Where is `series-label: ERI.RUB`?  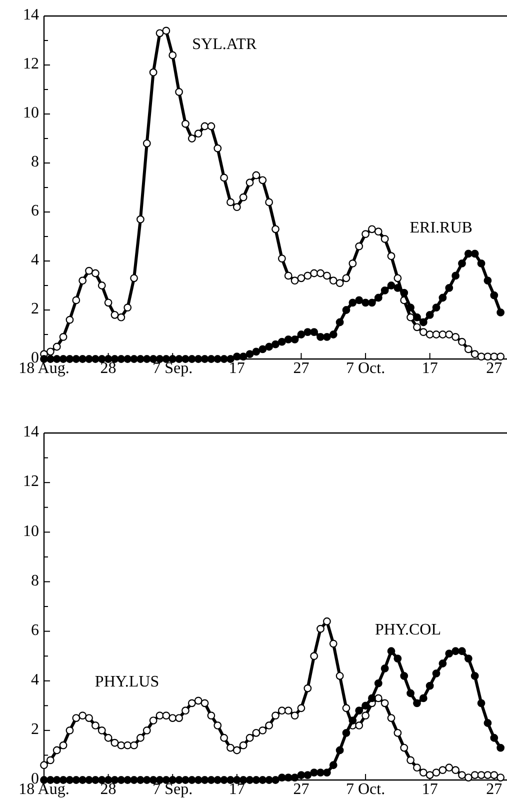 series-label: ERI.RUB is located at coordinates (441, 227).